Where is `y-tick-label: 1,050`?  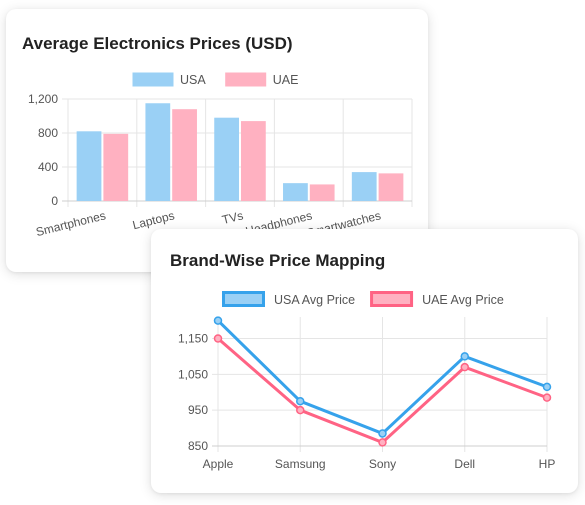
y-tick-label: 1,050 is located at coordinates (193, 374).